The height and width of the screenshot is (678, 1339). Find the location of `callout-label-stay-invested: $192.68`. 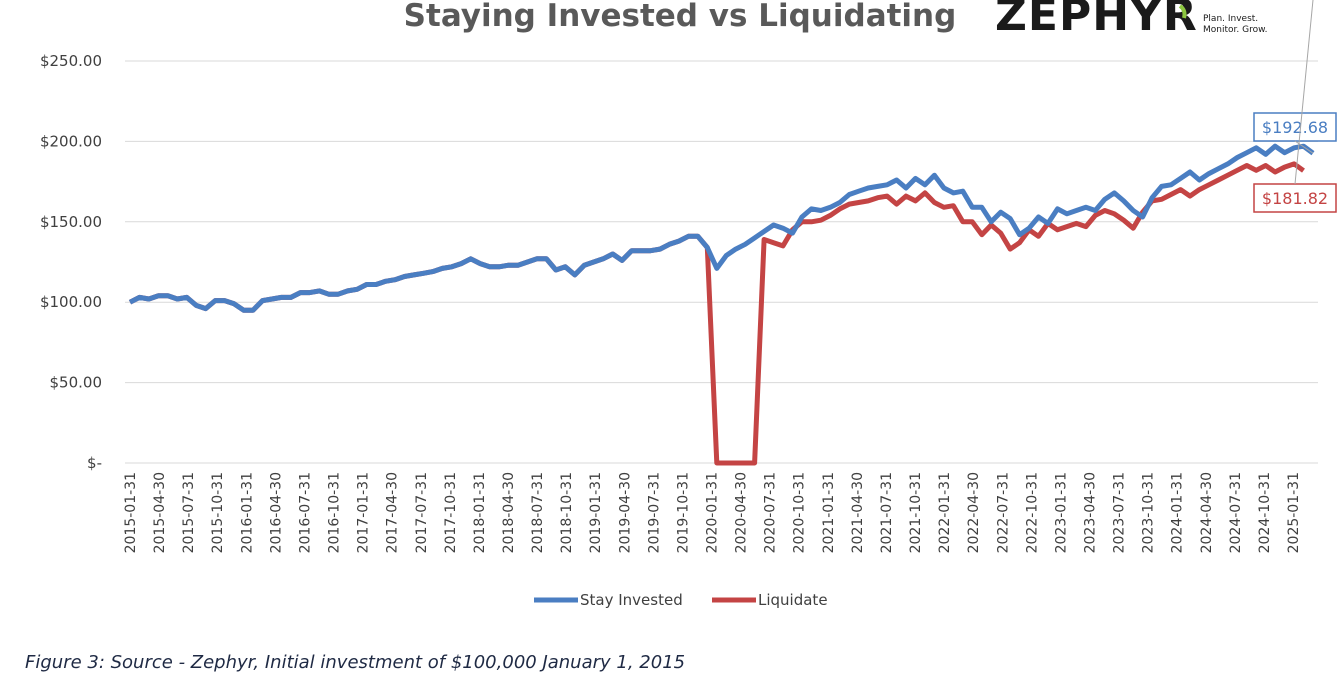

callout-label-stay-invested: $192.68 is located at coordinates (1295, 127).